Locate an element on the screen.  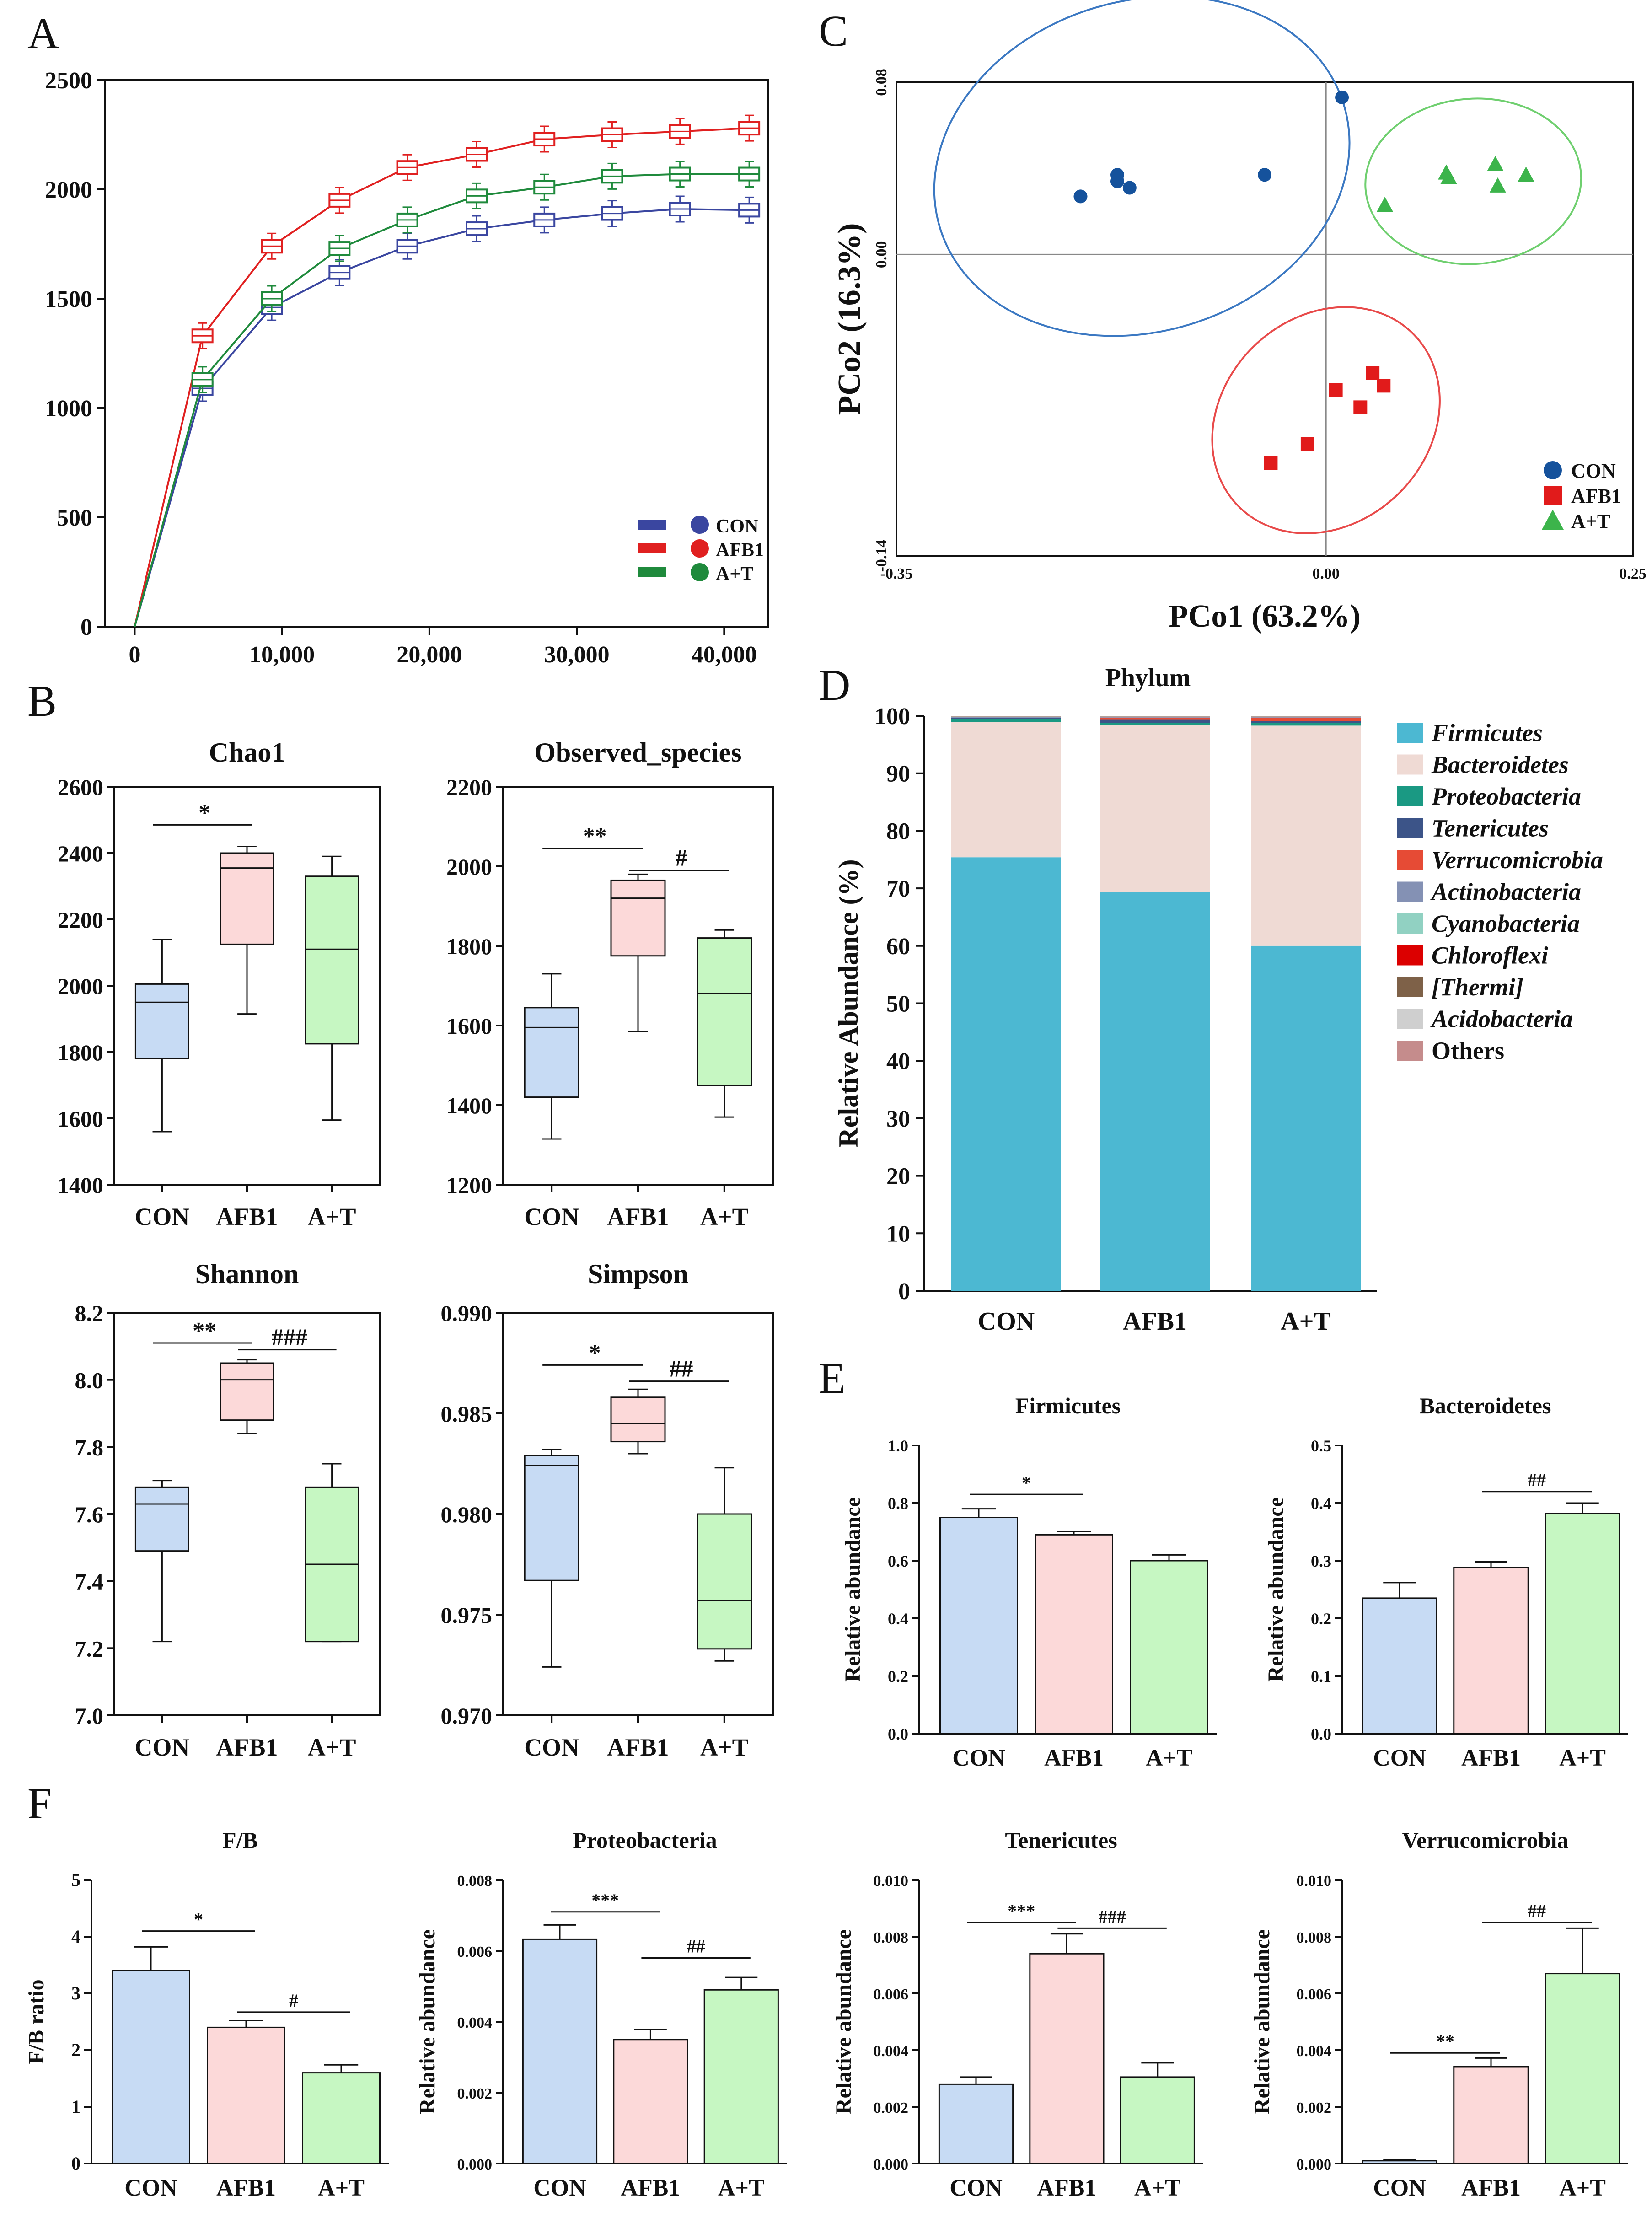
c-legend-label: CON is located at coordinates (1593, 471).